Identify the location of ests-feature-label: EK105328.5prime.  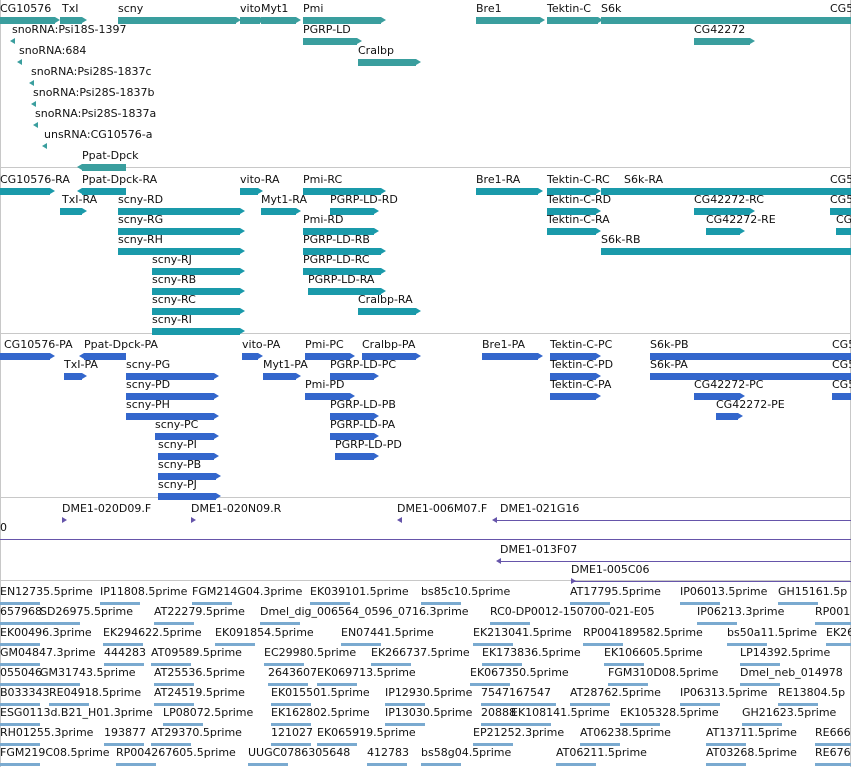
(669, 712).